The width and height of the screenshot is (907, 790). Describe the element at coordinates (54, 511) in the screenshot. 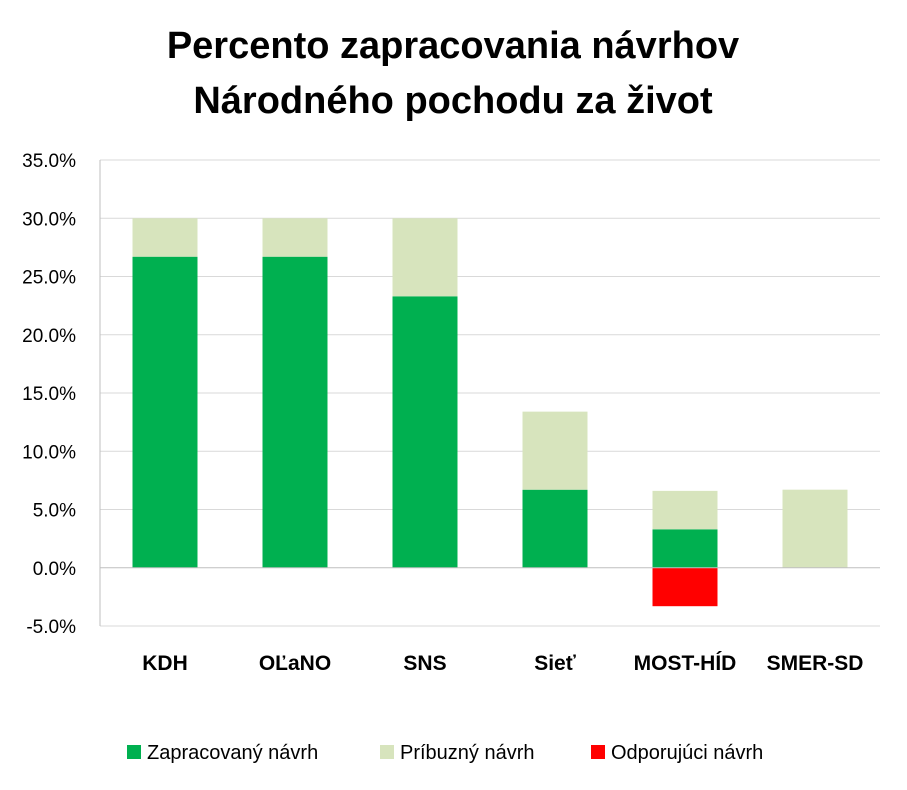

I see `y-tick-label: 5.0%` at that location.